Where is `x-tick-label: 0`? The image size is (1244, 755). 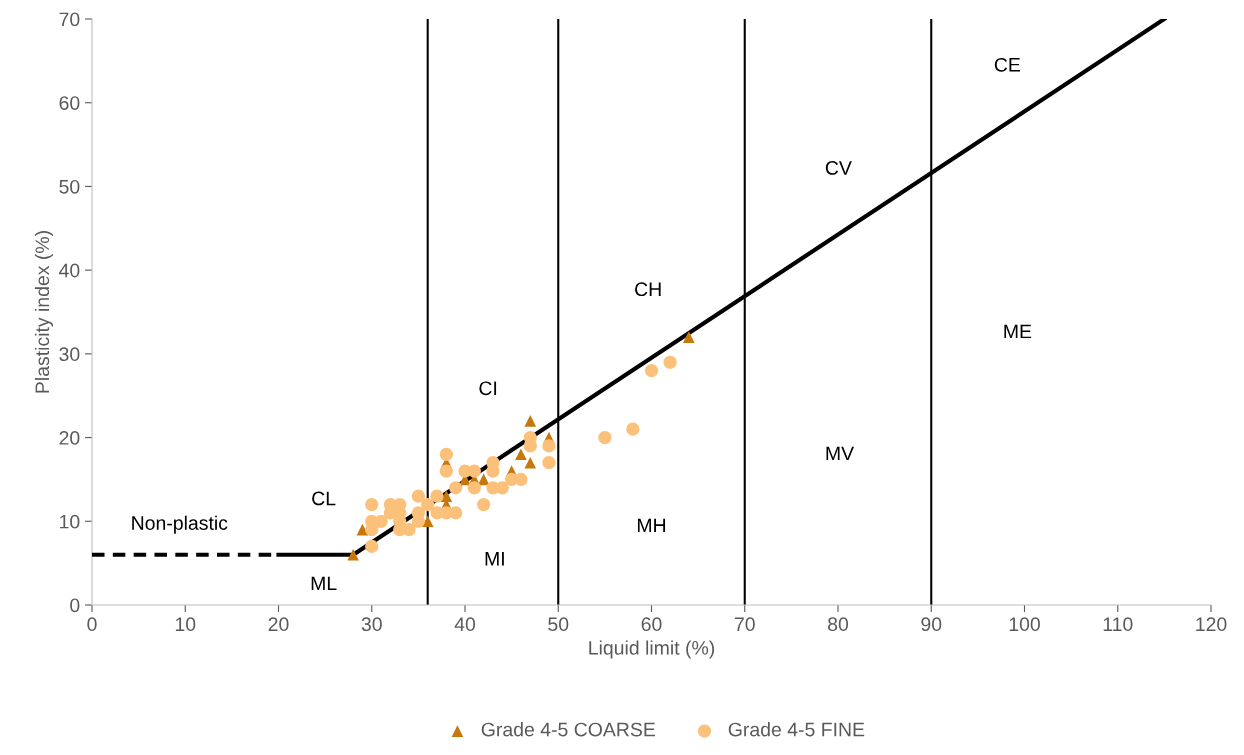
x-tick-label: 0 is located at coordinates (92, 624).